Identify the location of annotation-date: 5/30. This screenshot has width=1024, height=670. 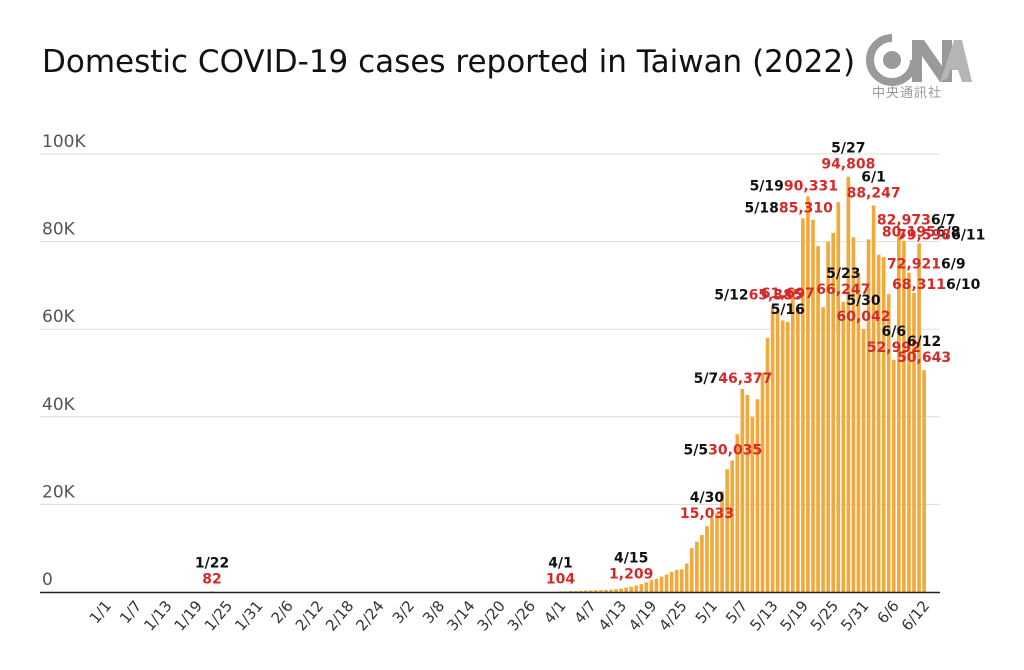
(863, 301).